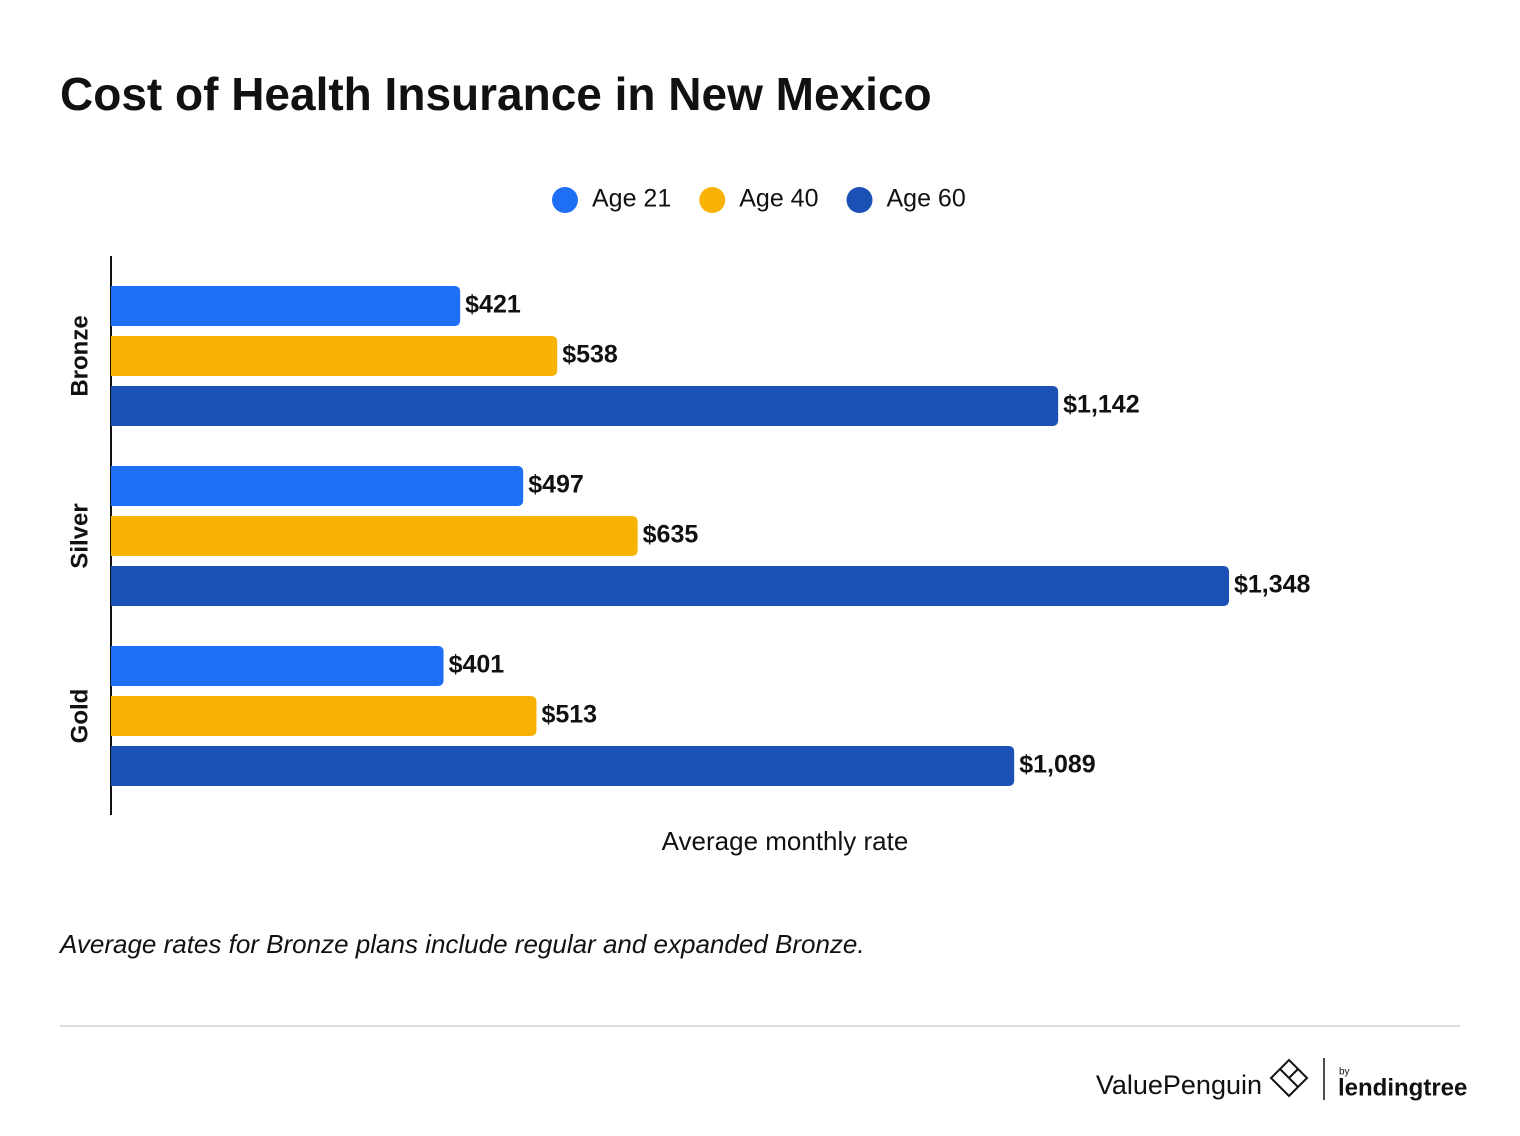 This screenshot has height=1136, width=1520. What do you see at coordinates (1402, 1087) in the screenshot?
I see `partner-name: lendingtree` at bounding box center [1402, 1087].